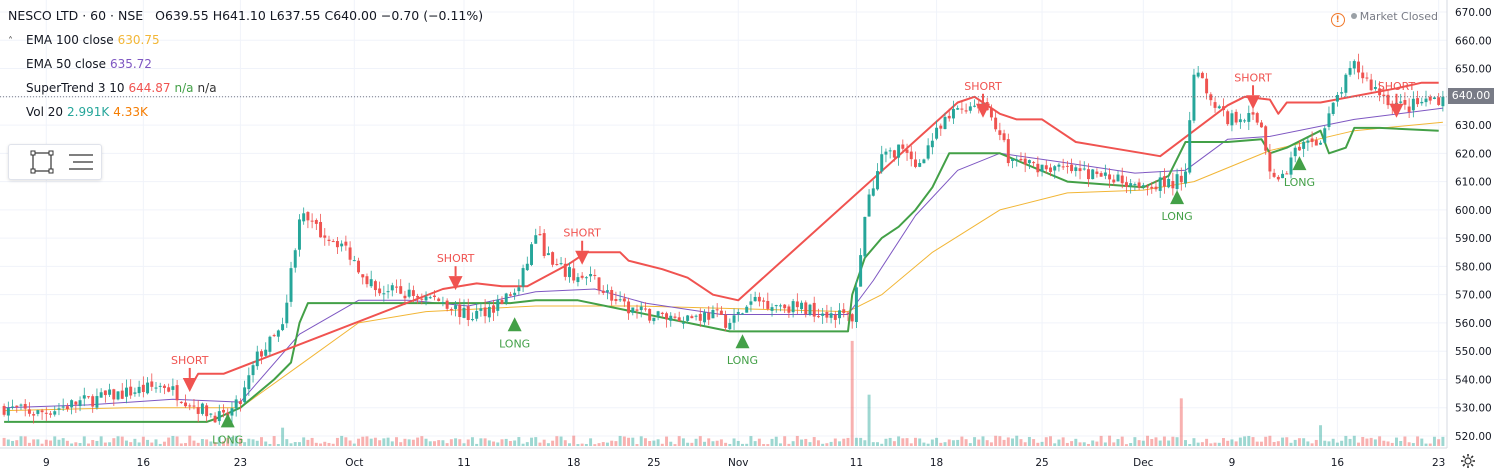 Image resolution: width=1494 pixels, height=474 pixels. Describe the element at coordinates (81, 162) in the screenshot. I see `object-tree-icon` at that location.